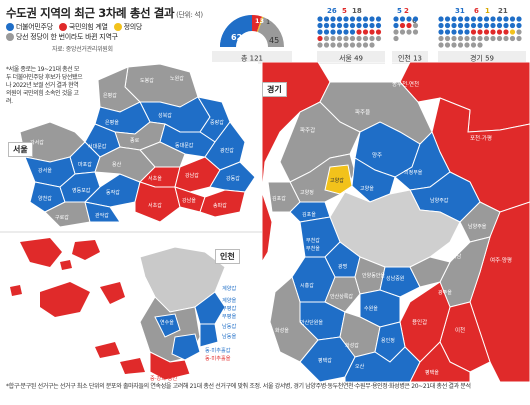  Describe the element at coordinates (307, 285) in the screenshot. I see `label-siheung-gap: 시흥갑` at that location.